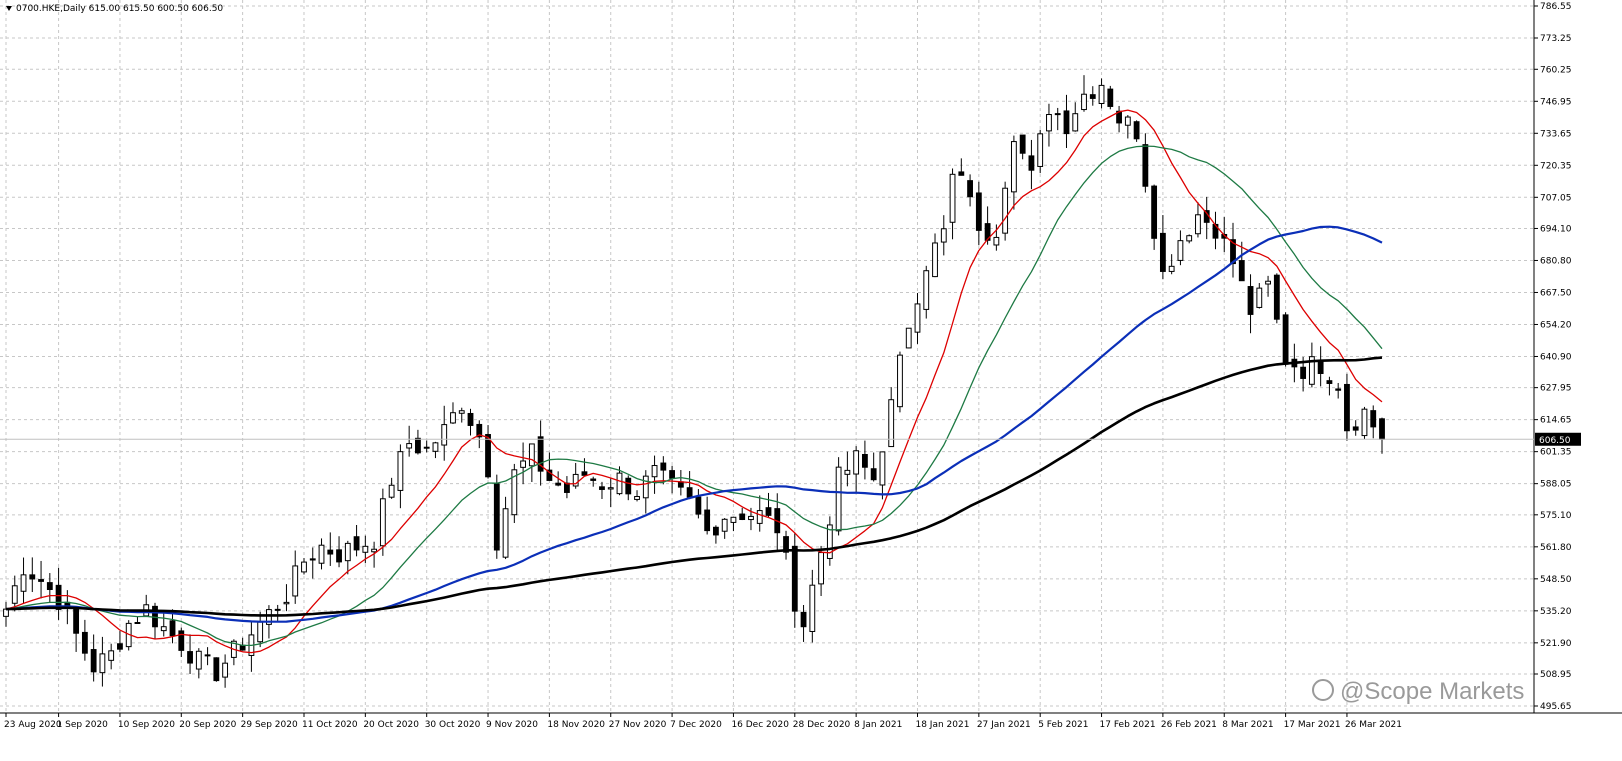 Image resolution: width=1622 pixels, height=761 pixels. What do you see at coordinates (1558, 439) in the screenshot?
I see `current-price-box` at bounding box center [1558, 439].